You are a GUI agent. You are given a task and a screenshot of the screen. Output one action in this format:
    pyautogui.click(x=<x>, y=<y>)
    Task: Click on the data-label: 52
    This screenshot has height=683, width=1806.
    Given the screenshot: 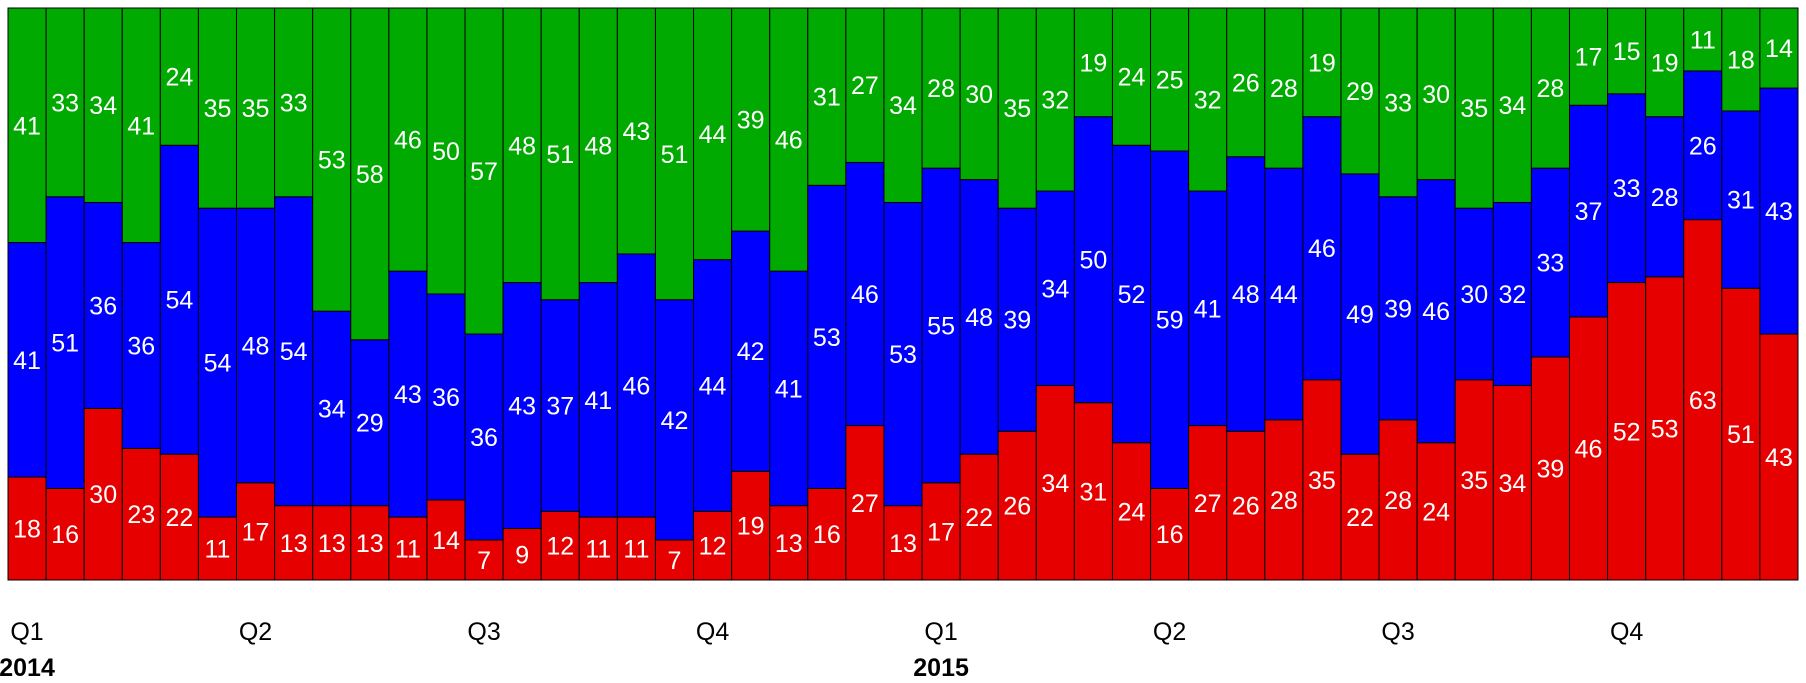 What is the action you would take?
    pyautogui.click(x=1627, y=432)
    